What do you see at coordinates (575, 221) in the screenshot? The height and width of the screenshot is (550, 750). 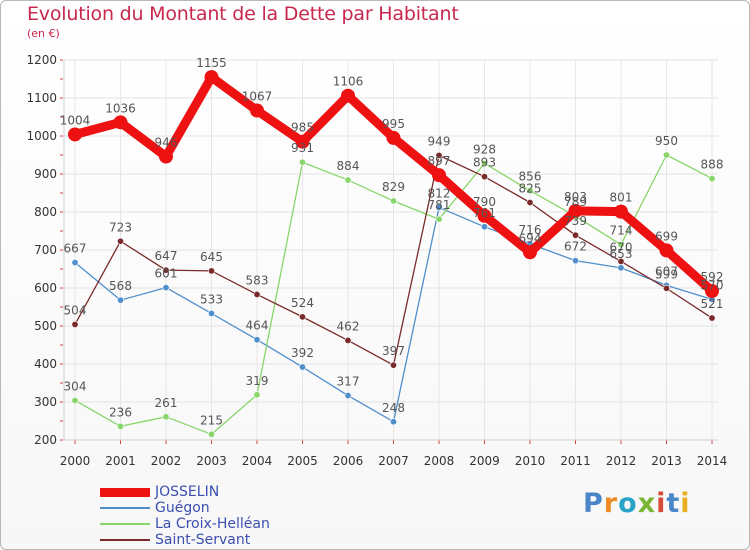 I see `data-label: 739` at bounding box center [575, 221].